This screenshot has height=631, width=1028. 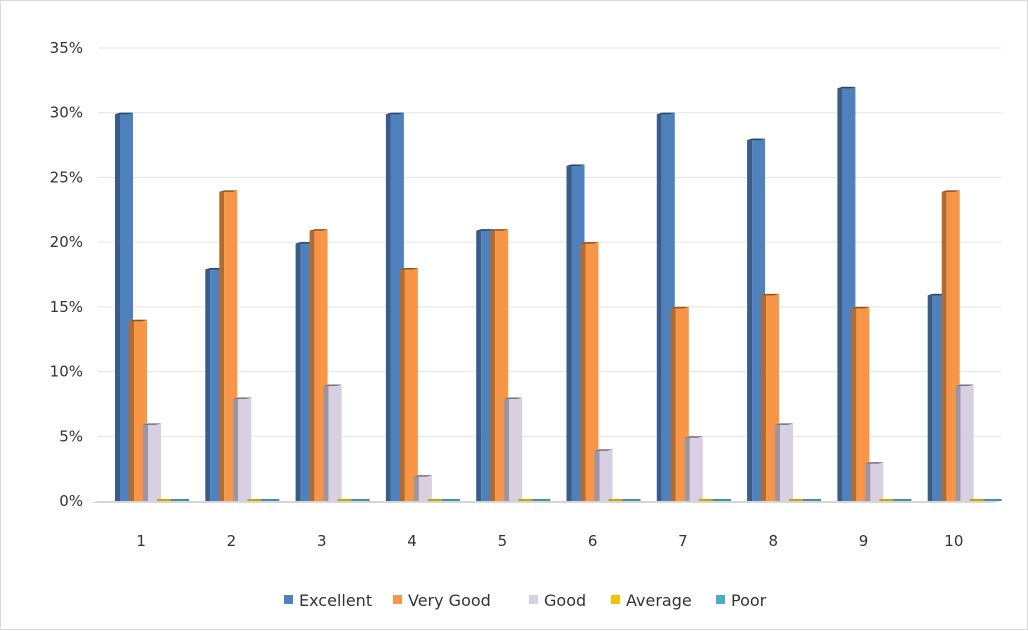 What do you see at coordinates (66, 372) in the screenshot?
I see `y-tick-label: 10%` at bounding box center [66, 372].